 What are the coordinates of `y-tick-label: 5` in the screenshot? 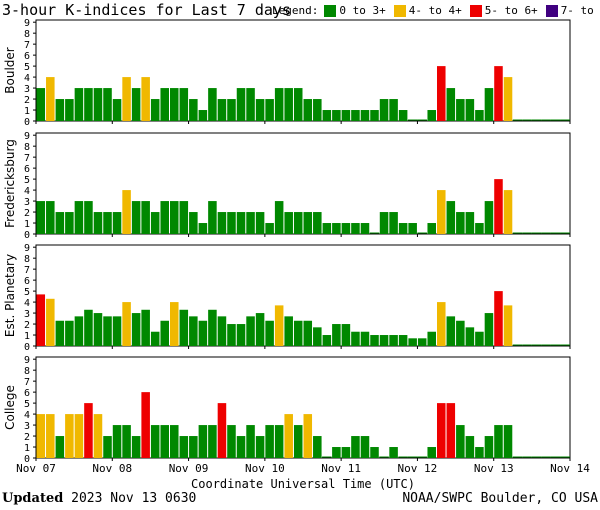 It's located at (27, 292).